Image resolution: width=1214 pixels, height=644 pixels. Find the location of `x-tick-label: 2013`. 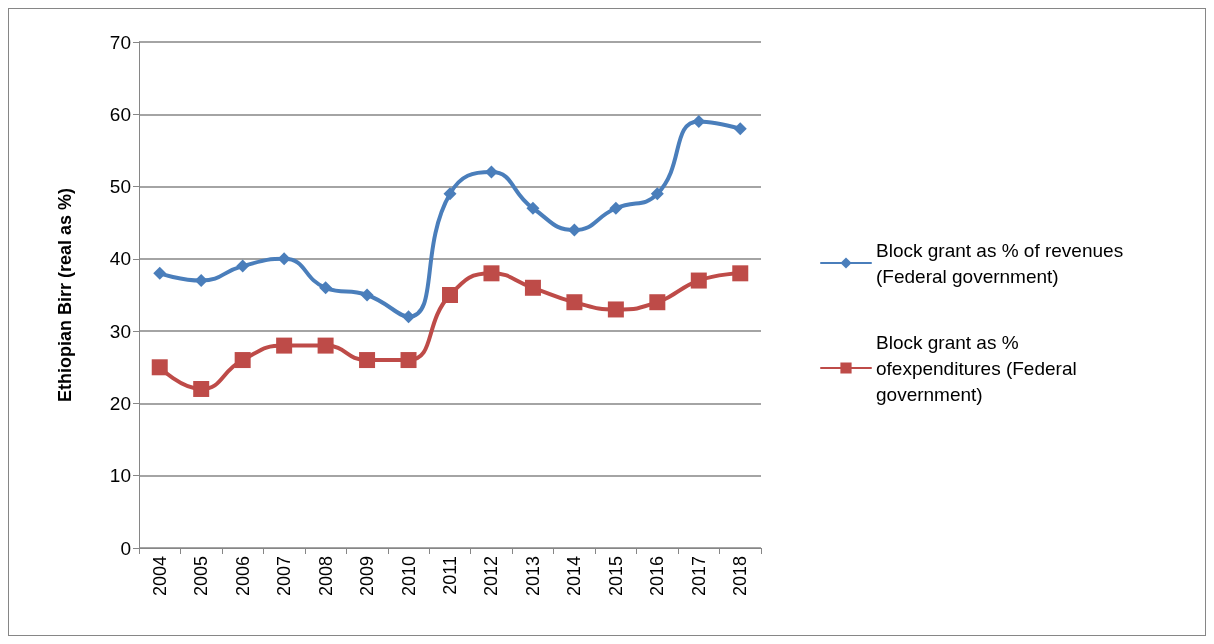

x-tick-label: 2013 is located at coordinates (532, 576).